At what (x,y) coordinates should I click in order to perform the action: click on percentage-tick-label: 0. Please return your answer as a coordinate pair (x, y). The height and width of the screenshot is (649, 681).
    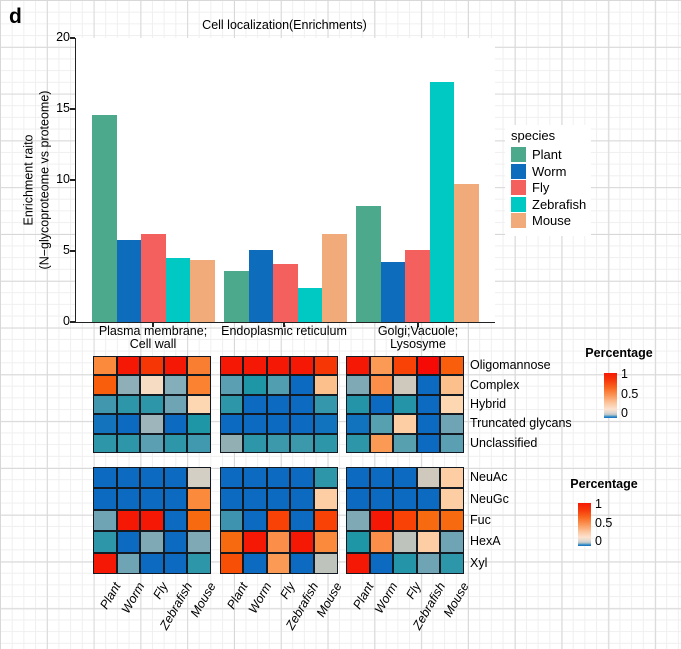
    Looking at the image, I should click on (624, 413).